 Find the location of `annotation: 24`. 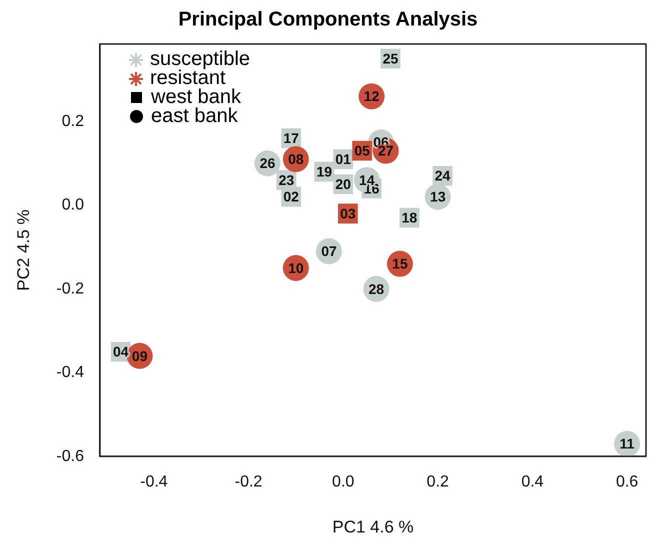

annotation: 24 is located at coordinates (442, 176).